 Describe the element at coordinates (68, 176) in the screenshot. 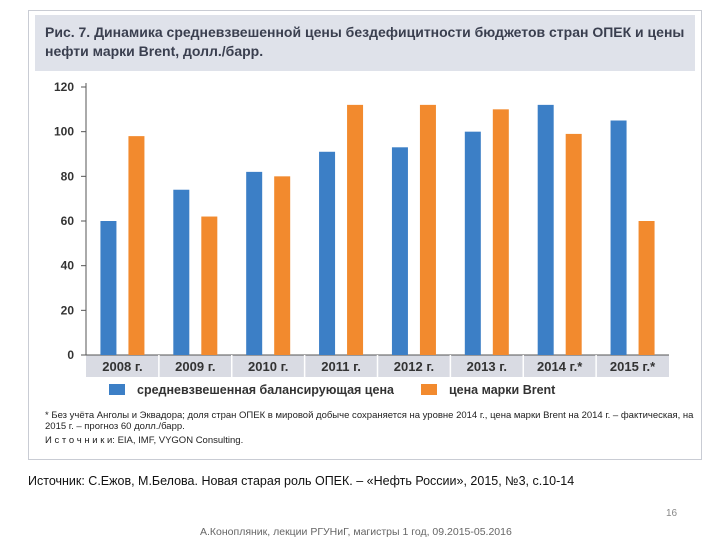

I see `y-tick-label: 80` at that location.